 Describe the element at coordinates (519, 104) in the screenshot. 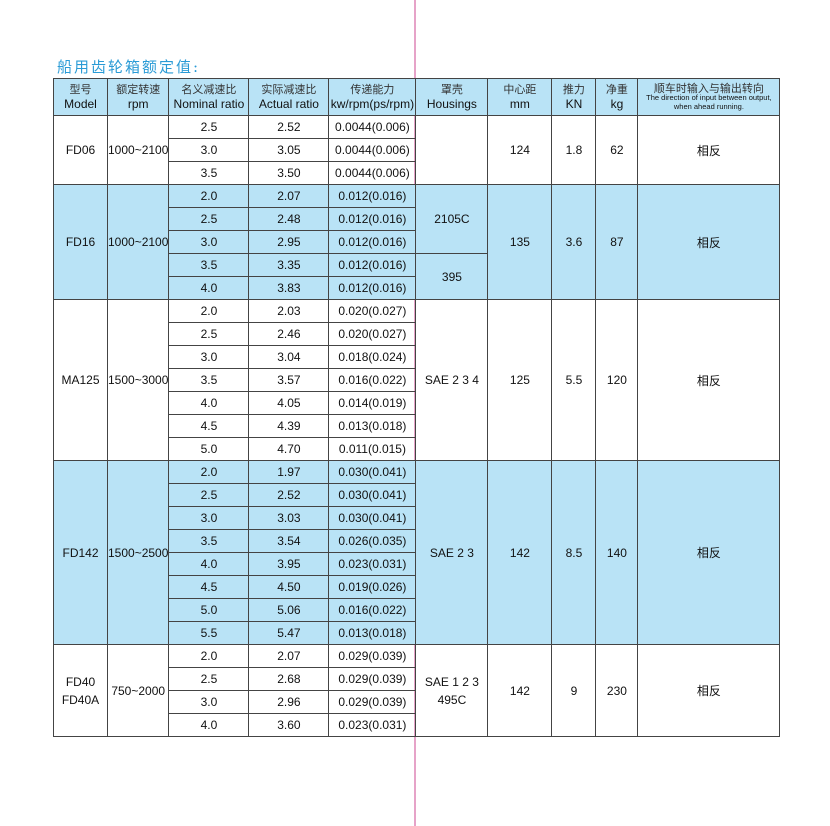

I see `column-header-en: mm` at that location.